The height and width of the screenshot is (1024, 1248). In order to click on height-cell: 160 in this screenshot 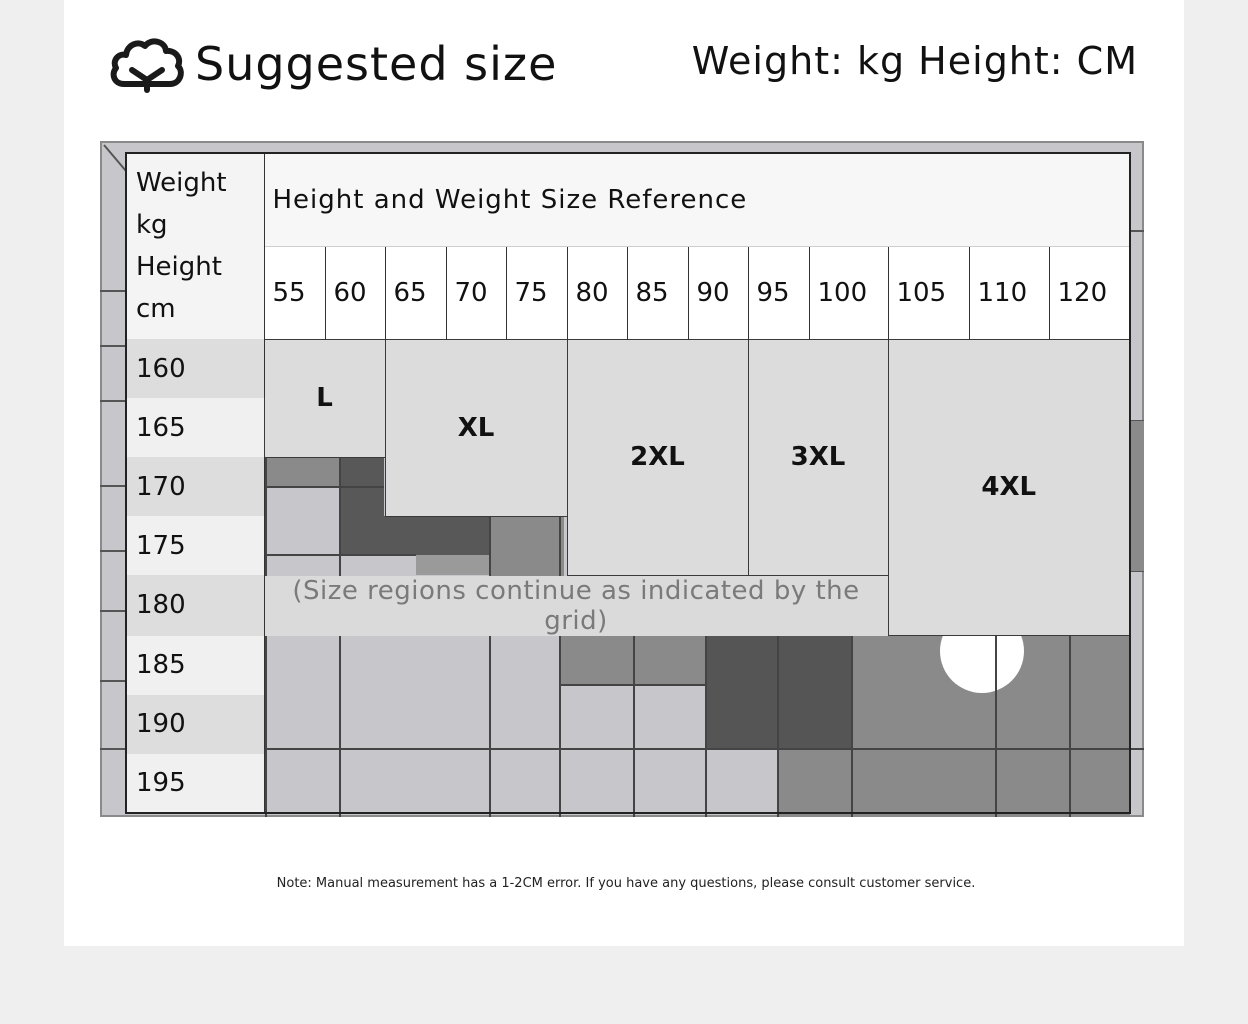, I will do `click(195, 368)`.